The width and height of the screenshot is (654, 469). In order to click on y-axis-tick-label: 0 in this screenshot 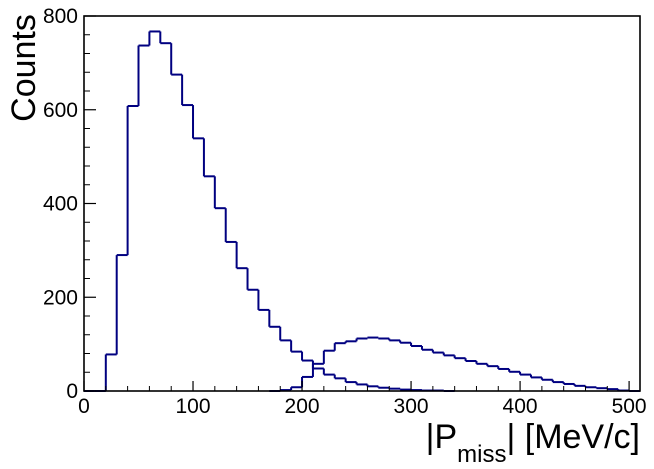, I will do `click(72, 391)`.